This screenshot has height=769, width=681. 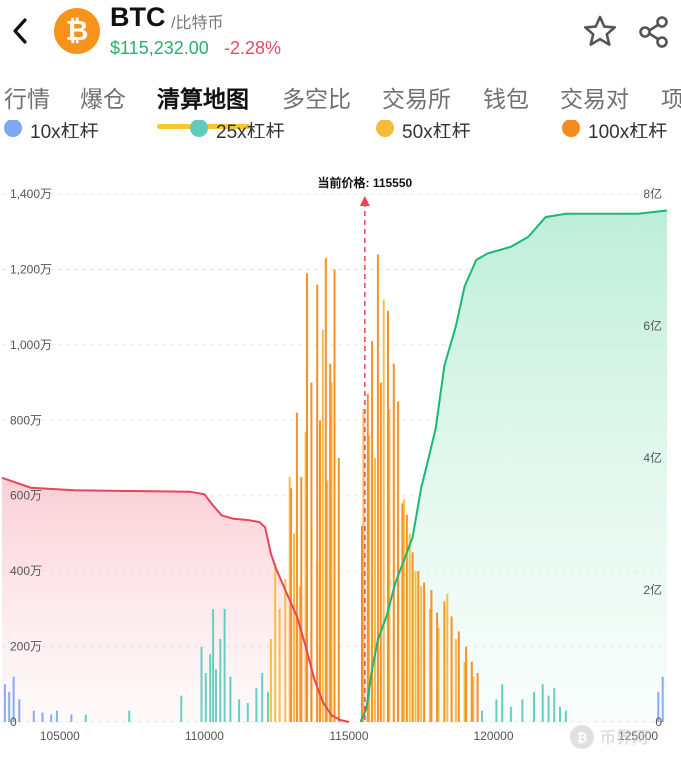 What do you see at coordinates (652, 325) in the screenshot?
I see `y-right-tick-label: 6亿` at bounding box center [652, 325].